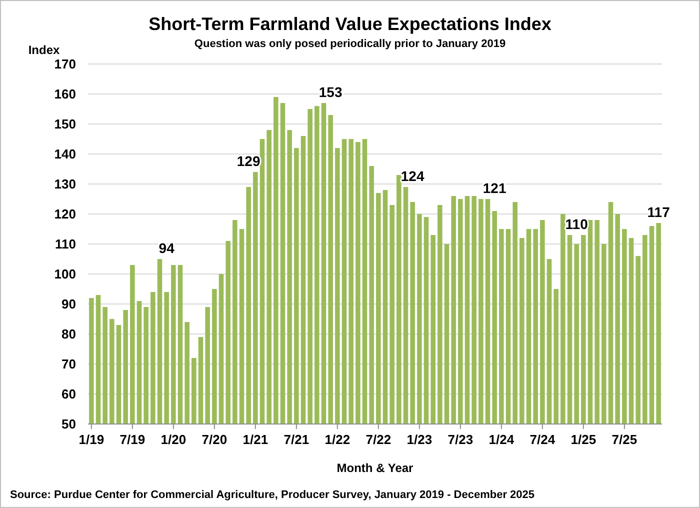 Image resolution: width=700 pixels, height=508 pixels. Describe the element at coordinates (350, 44) in the screenshot. I see `chart-subtitle: Question was only posed periodically prior to January 2019` at that location.